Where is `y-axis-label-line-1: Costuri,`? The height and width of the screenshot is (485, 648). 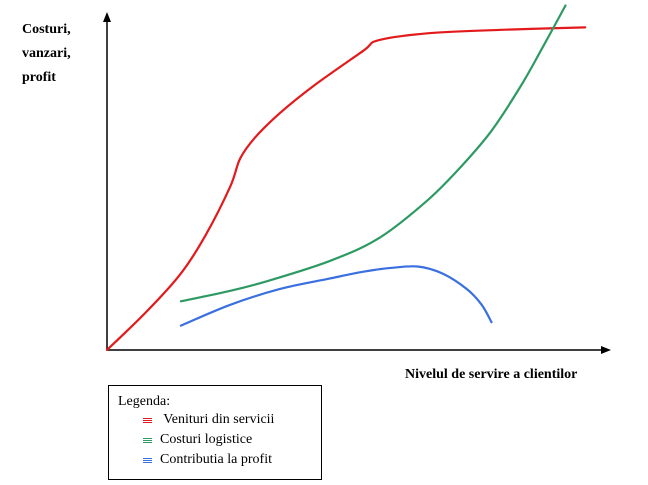 y-axis-label-line-1: Costuri, is located at coordinates (46, 29).